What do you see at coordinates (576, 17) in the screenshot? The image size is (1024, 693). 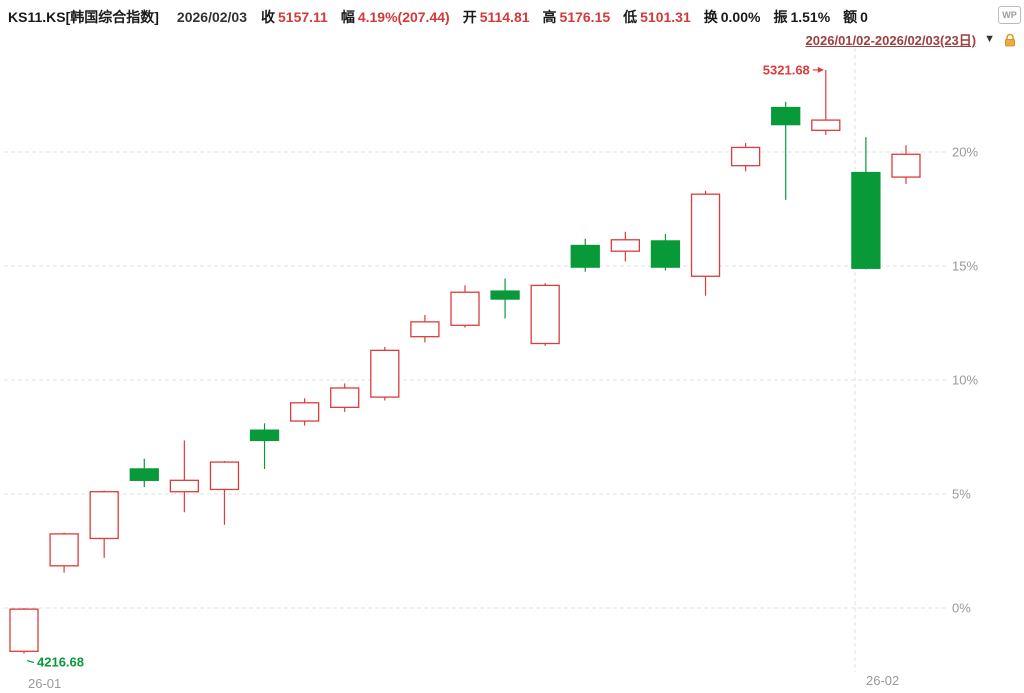 I see `quote-field-高: 高 5176.15` at bounding box center [576, 17].